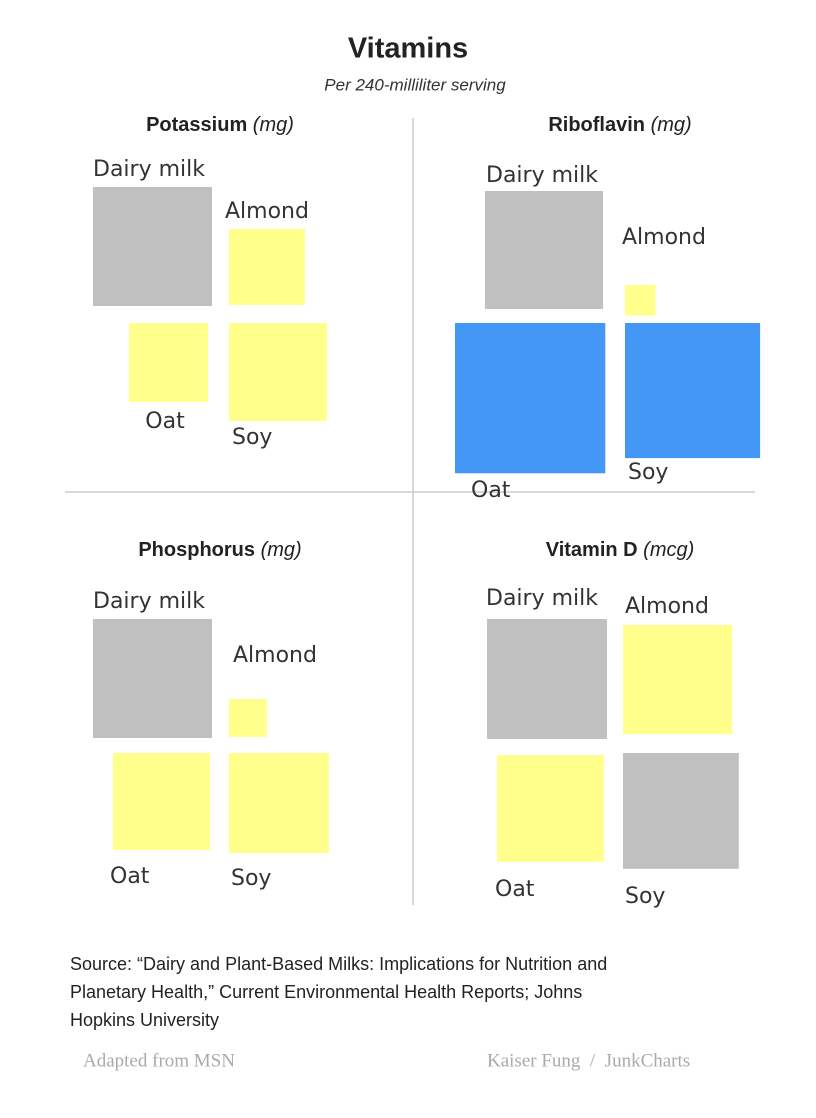 Image resolution: width=816 pixels, height=1118 pixels. Describe the element at coordinates (588, 1060) in the screenshot. I see `credit: Kaiser Fung / JunkCharts` at that location.